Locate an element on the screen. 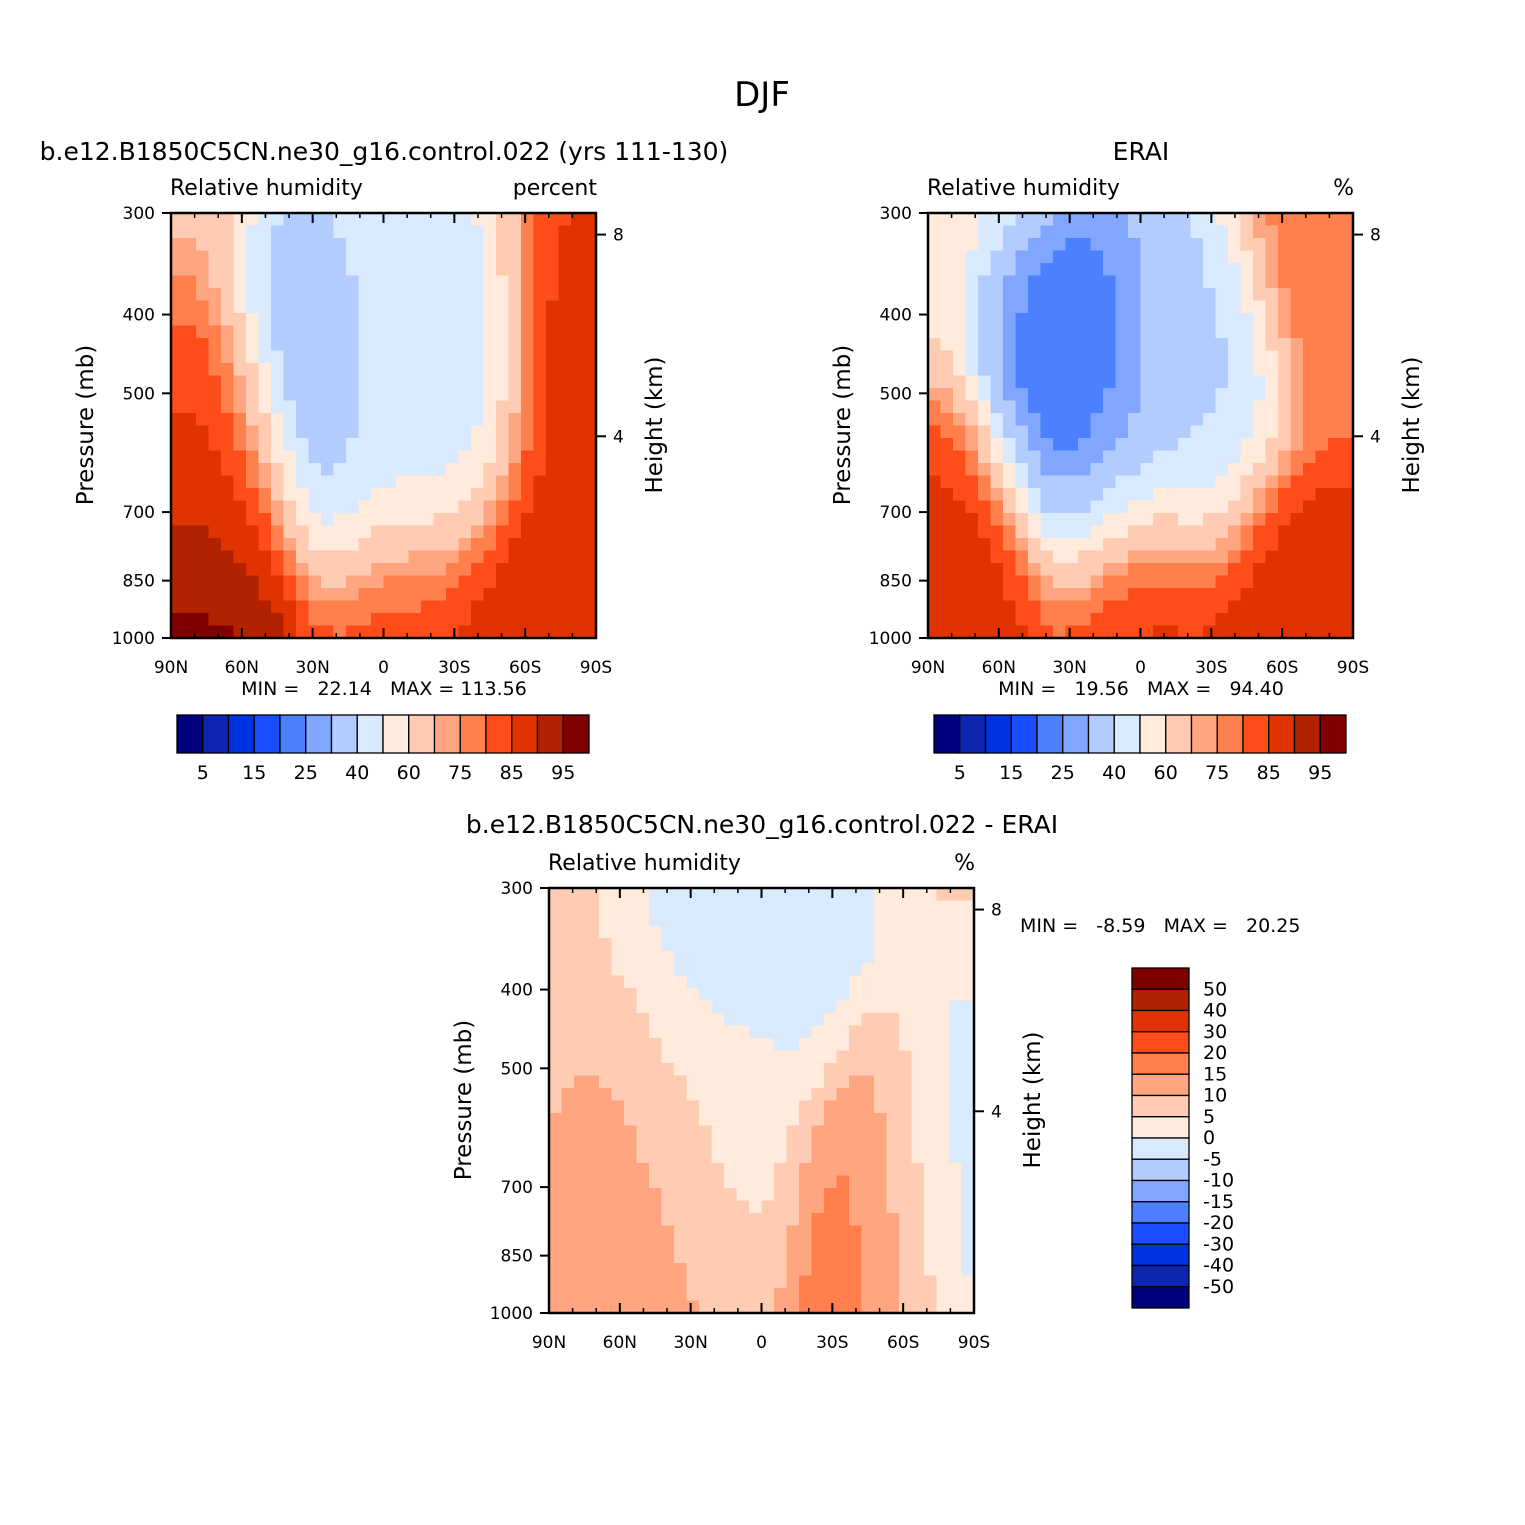 The height and width of the screenshot is (1525, 1525). colorbar-label: 40 is located at coordinates (1215, 1011).